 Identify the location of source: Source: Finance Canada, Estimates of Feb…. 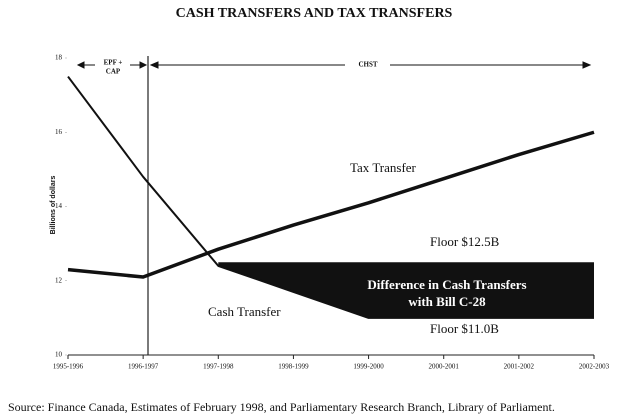
(281, 407).